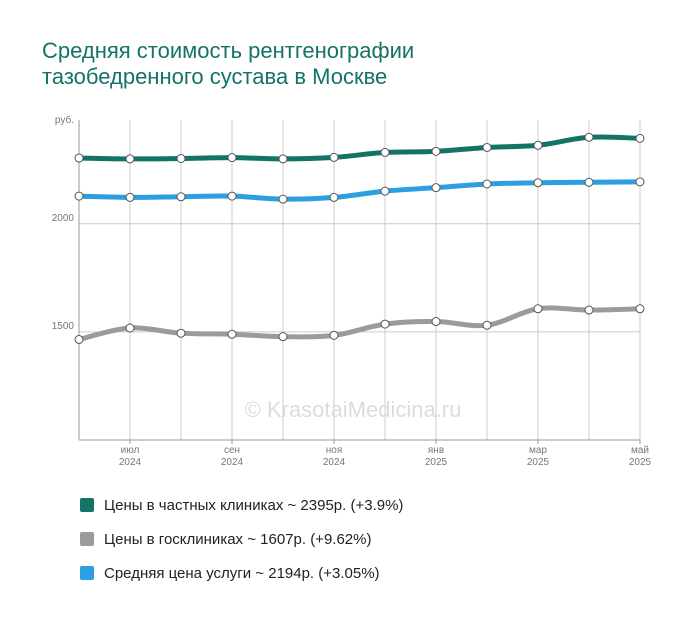 The image size is (700, 617). What do you see at coordinates (232, 450) in the screenshot?
I see `x-tick-label-month: сен` at bounding box center [232, 450].